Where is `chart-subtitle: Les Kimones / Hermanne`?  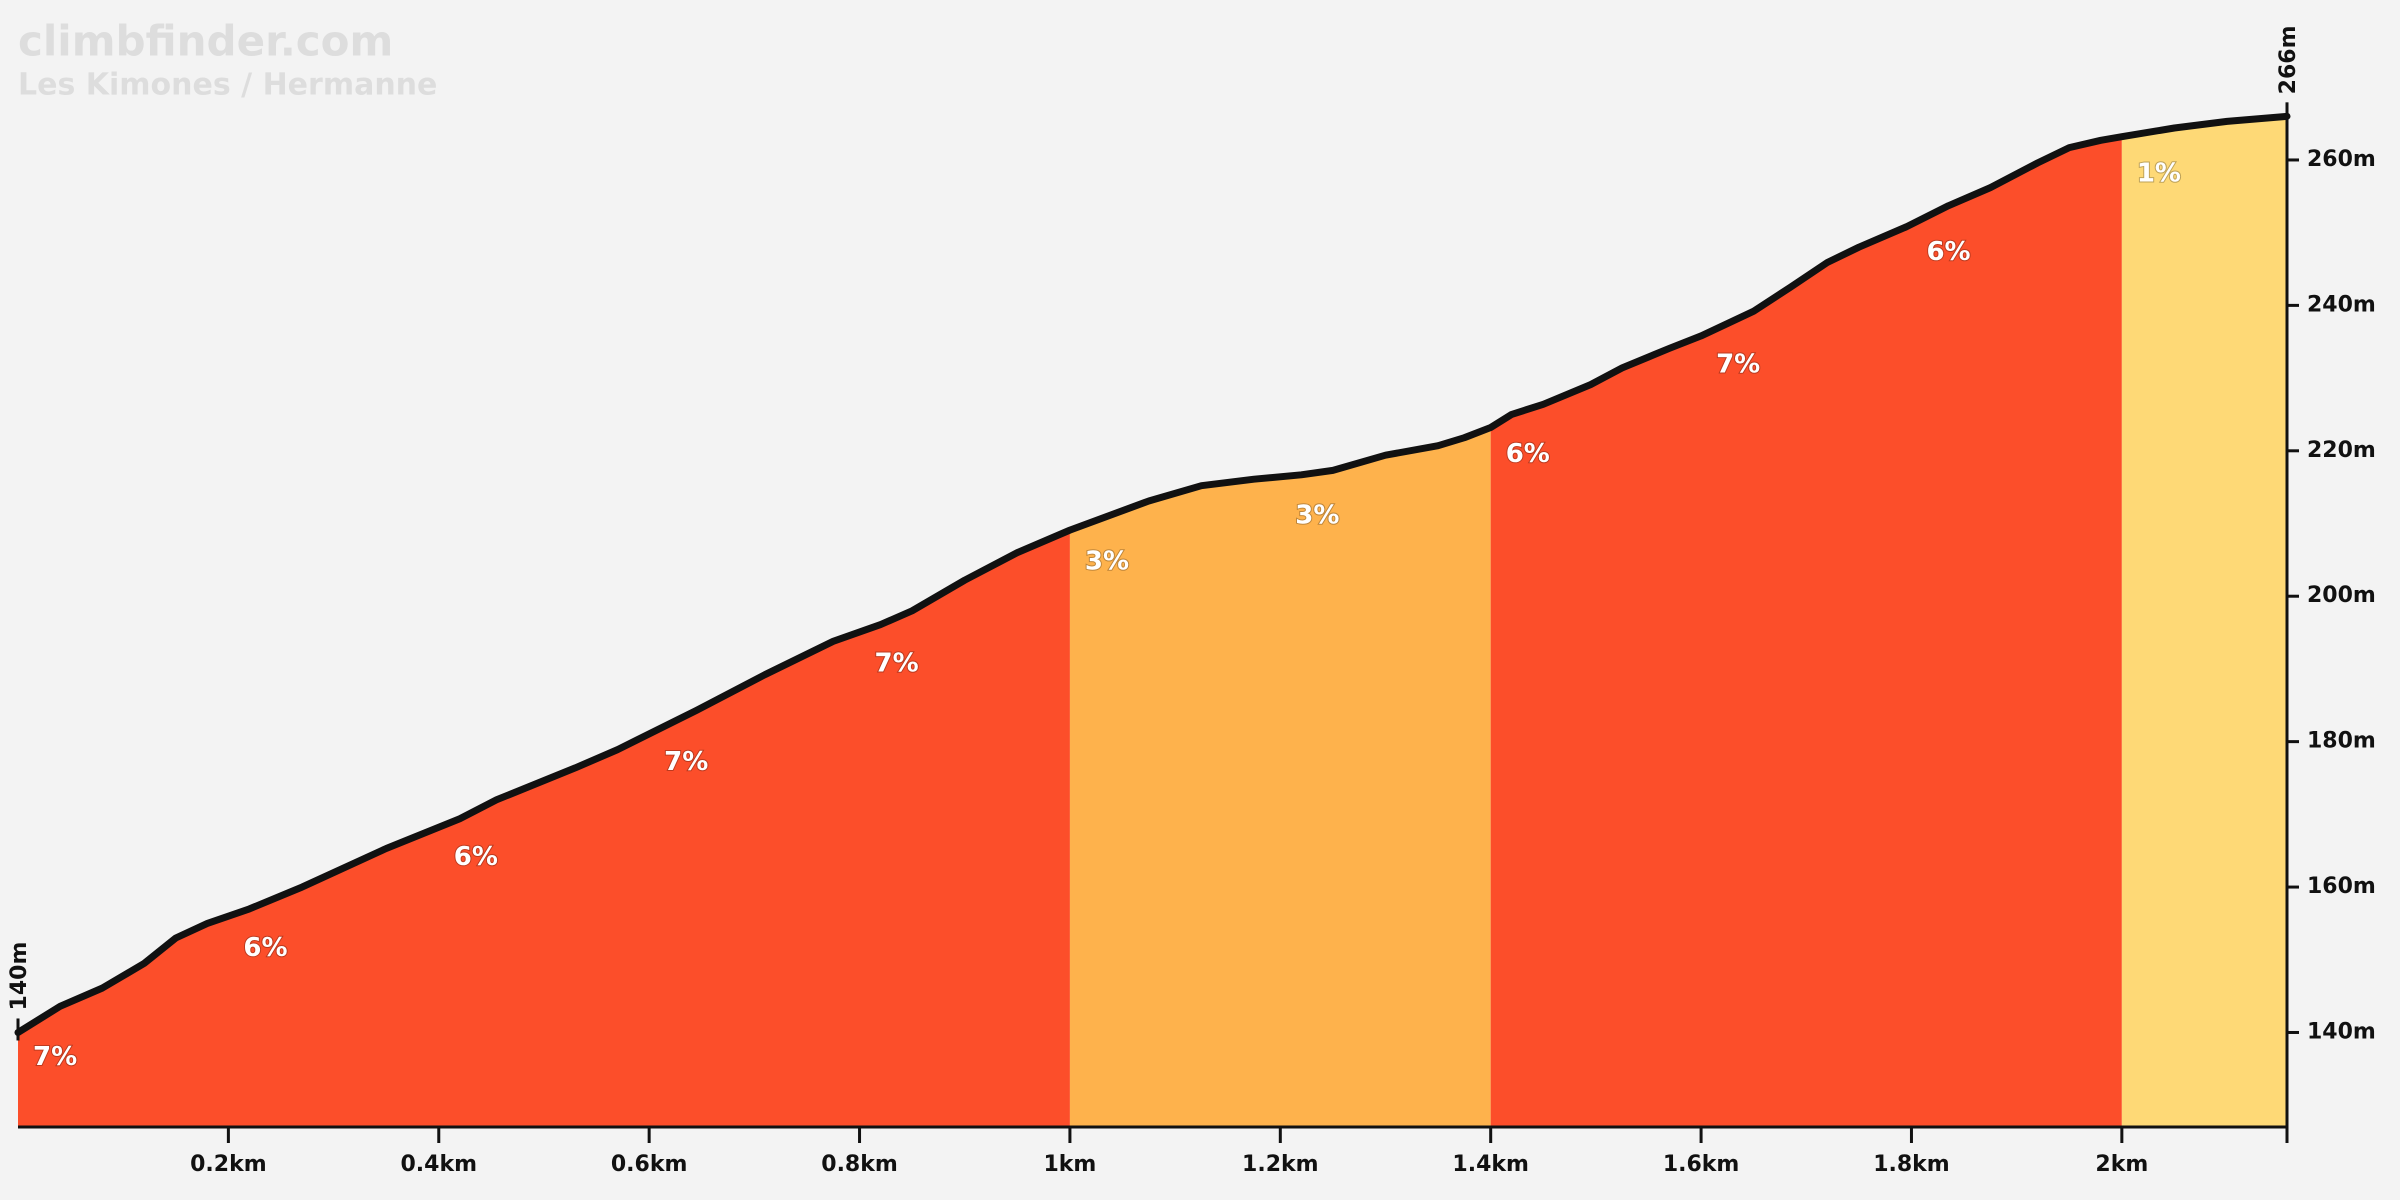 chart-subtitle: Les Kimones / Hermanne is located at coordinates (227, 85).